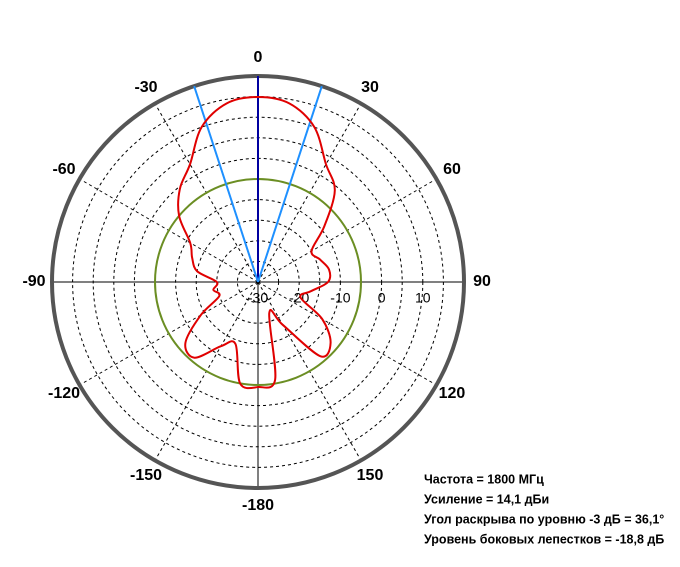 This screenshot has width=680, height=567. Describe the element at coordinates (63, 169) in the screenshot. I see `angle-label: -60` at that location.